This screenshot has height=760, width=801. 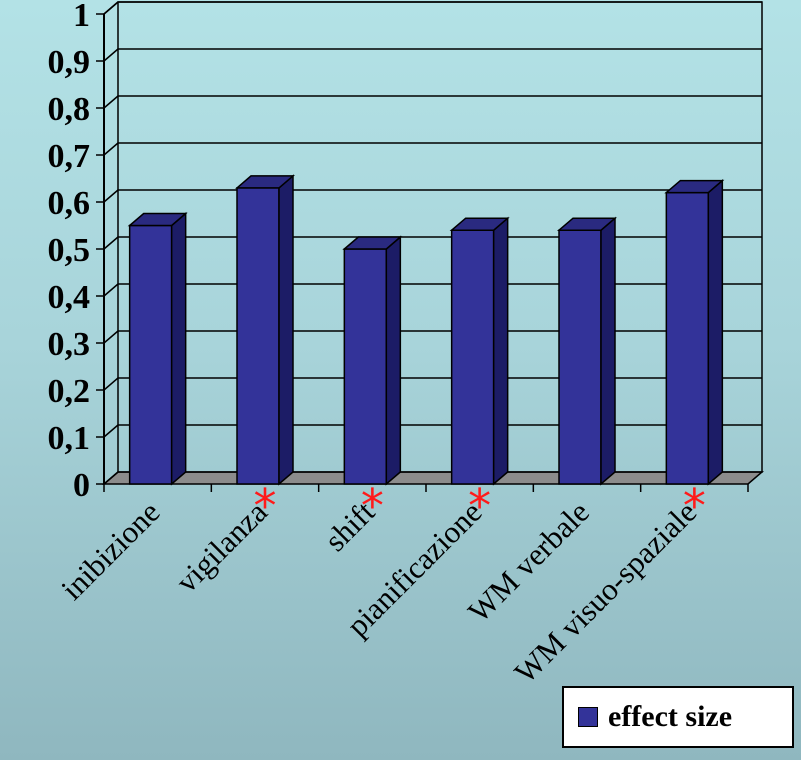 What do you see at coordinates (81, 485) in the screenshot?
I see `y-tick-label: 0` at bounding box center [81, 485].